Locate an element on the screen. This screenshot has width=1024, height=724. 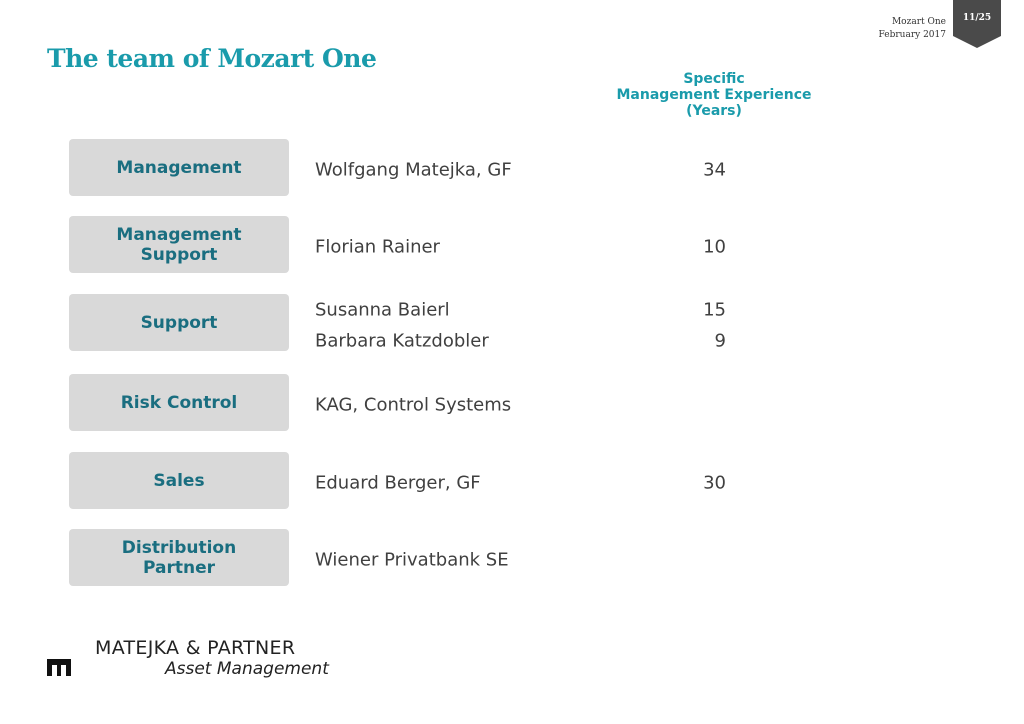
role-box: Support is located at coordinates (179, 322).